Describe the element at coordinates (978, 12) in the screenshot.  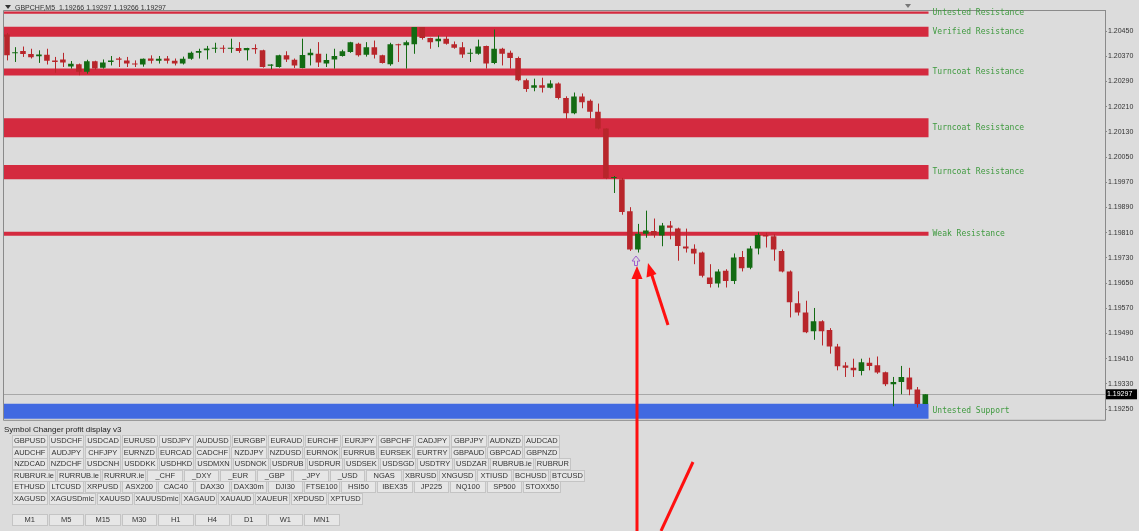
I see `band-label: Untested Resistance` at that location.